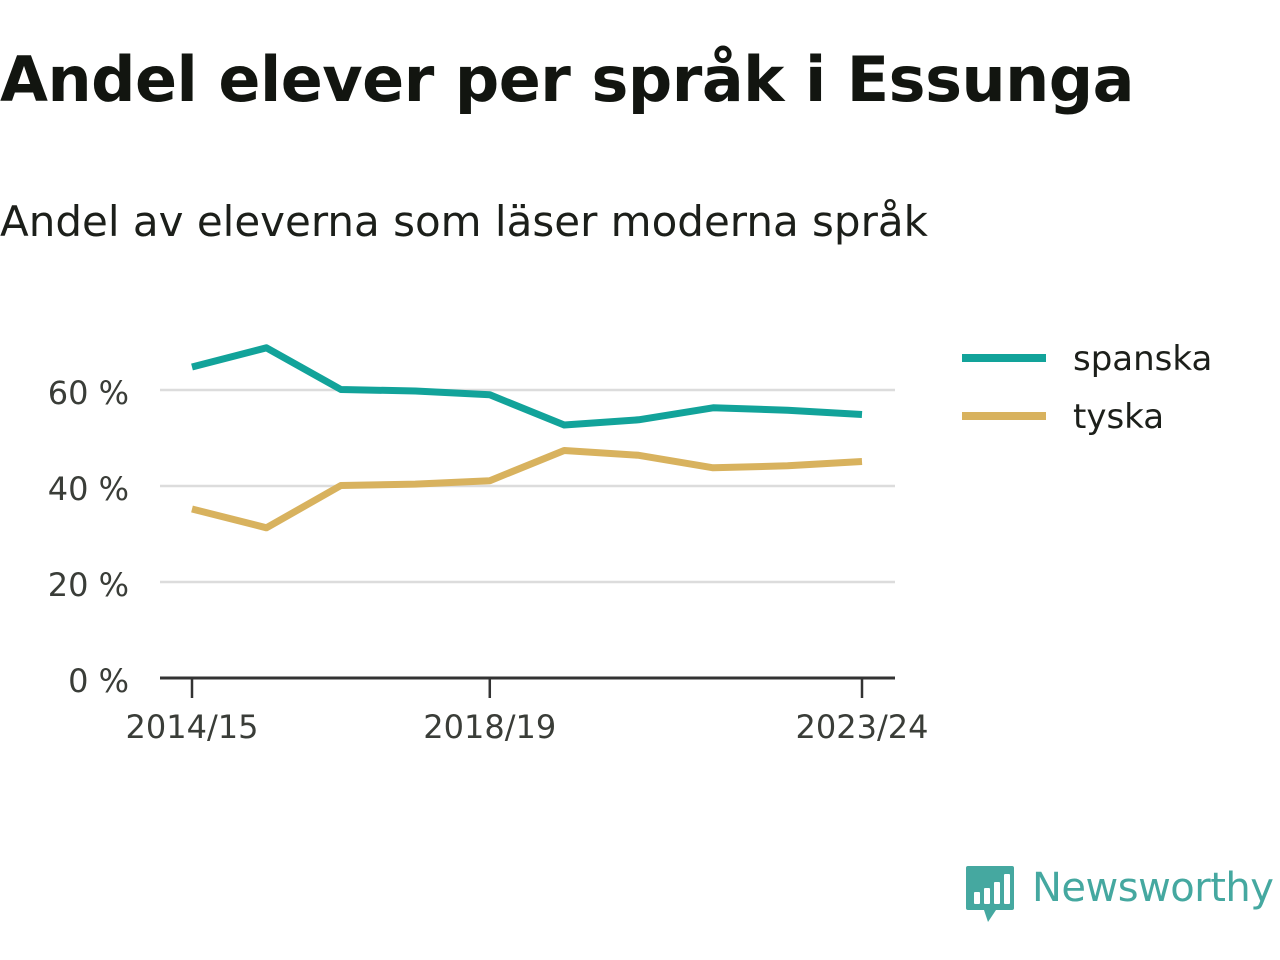 The image size is (1280, 960). I want to click on series-line-tyska, so click(527, 489).